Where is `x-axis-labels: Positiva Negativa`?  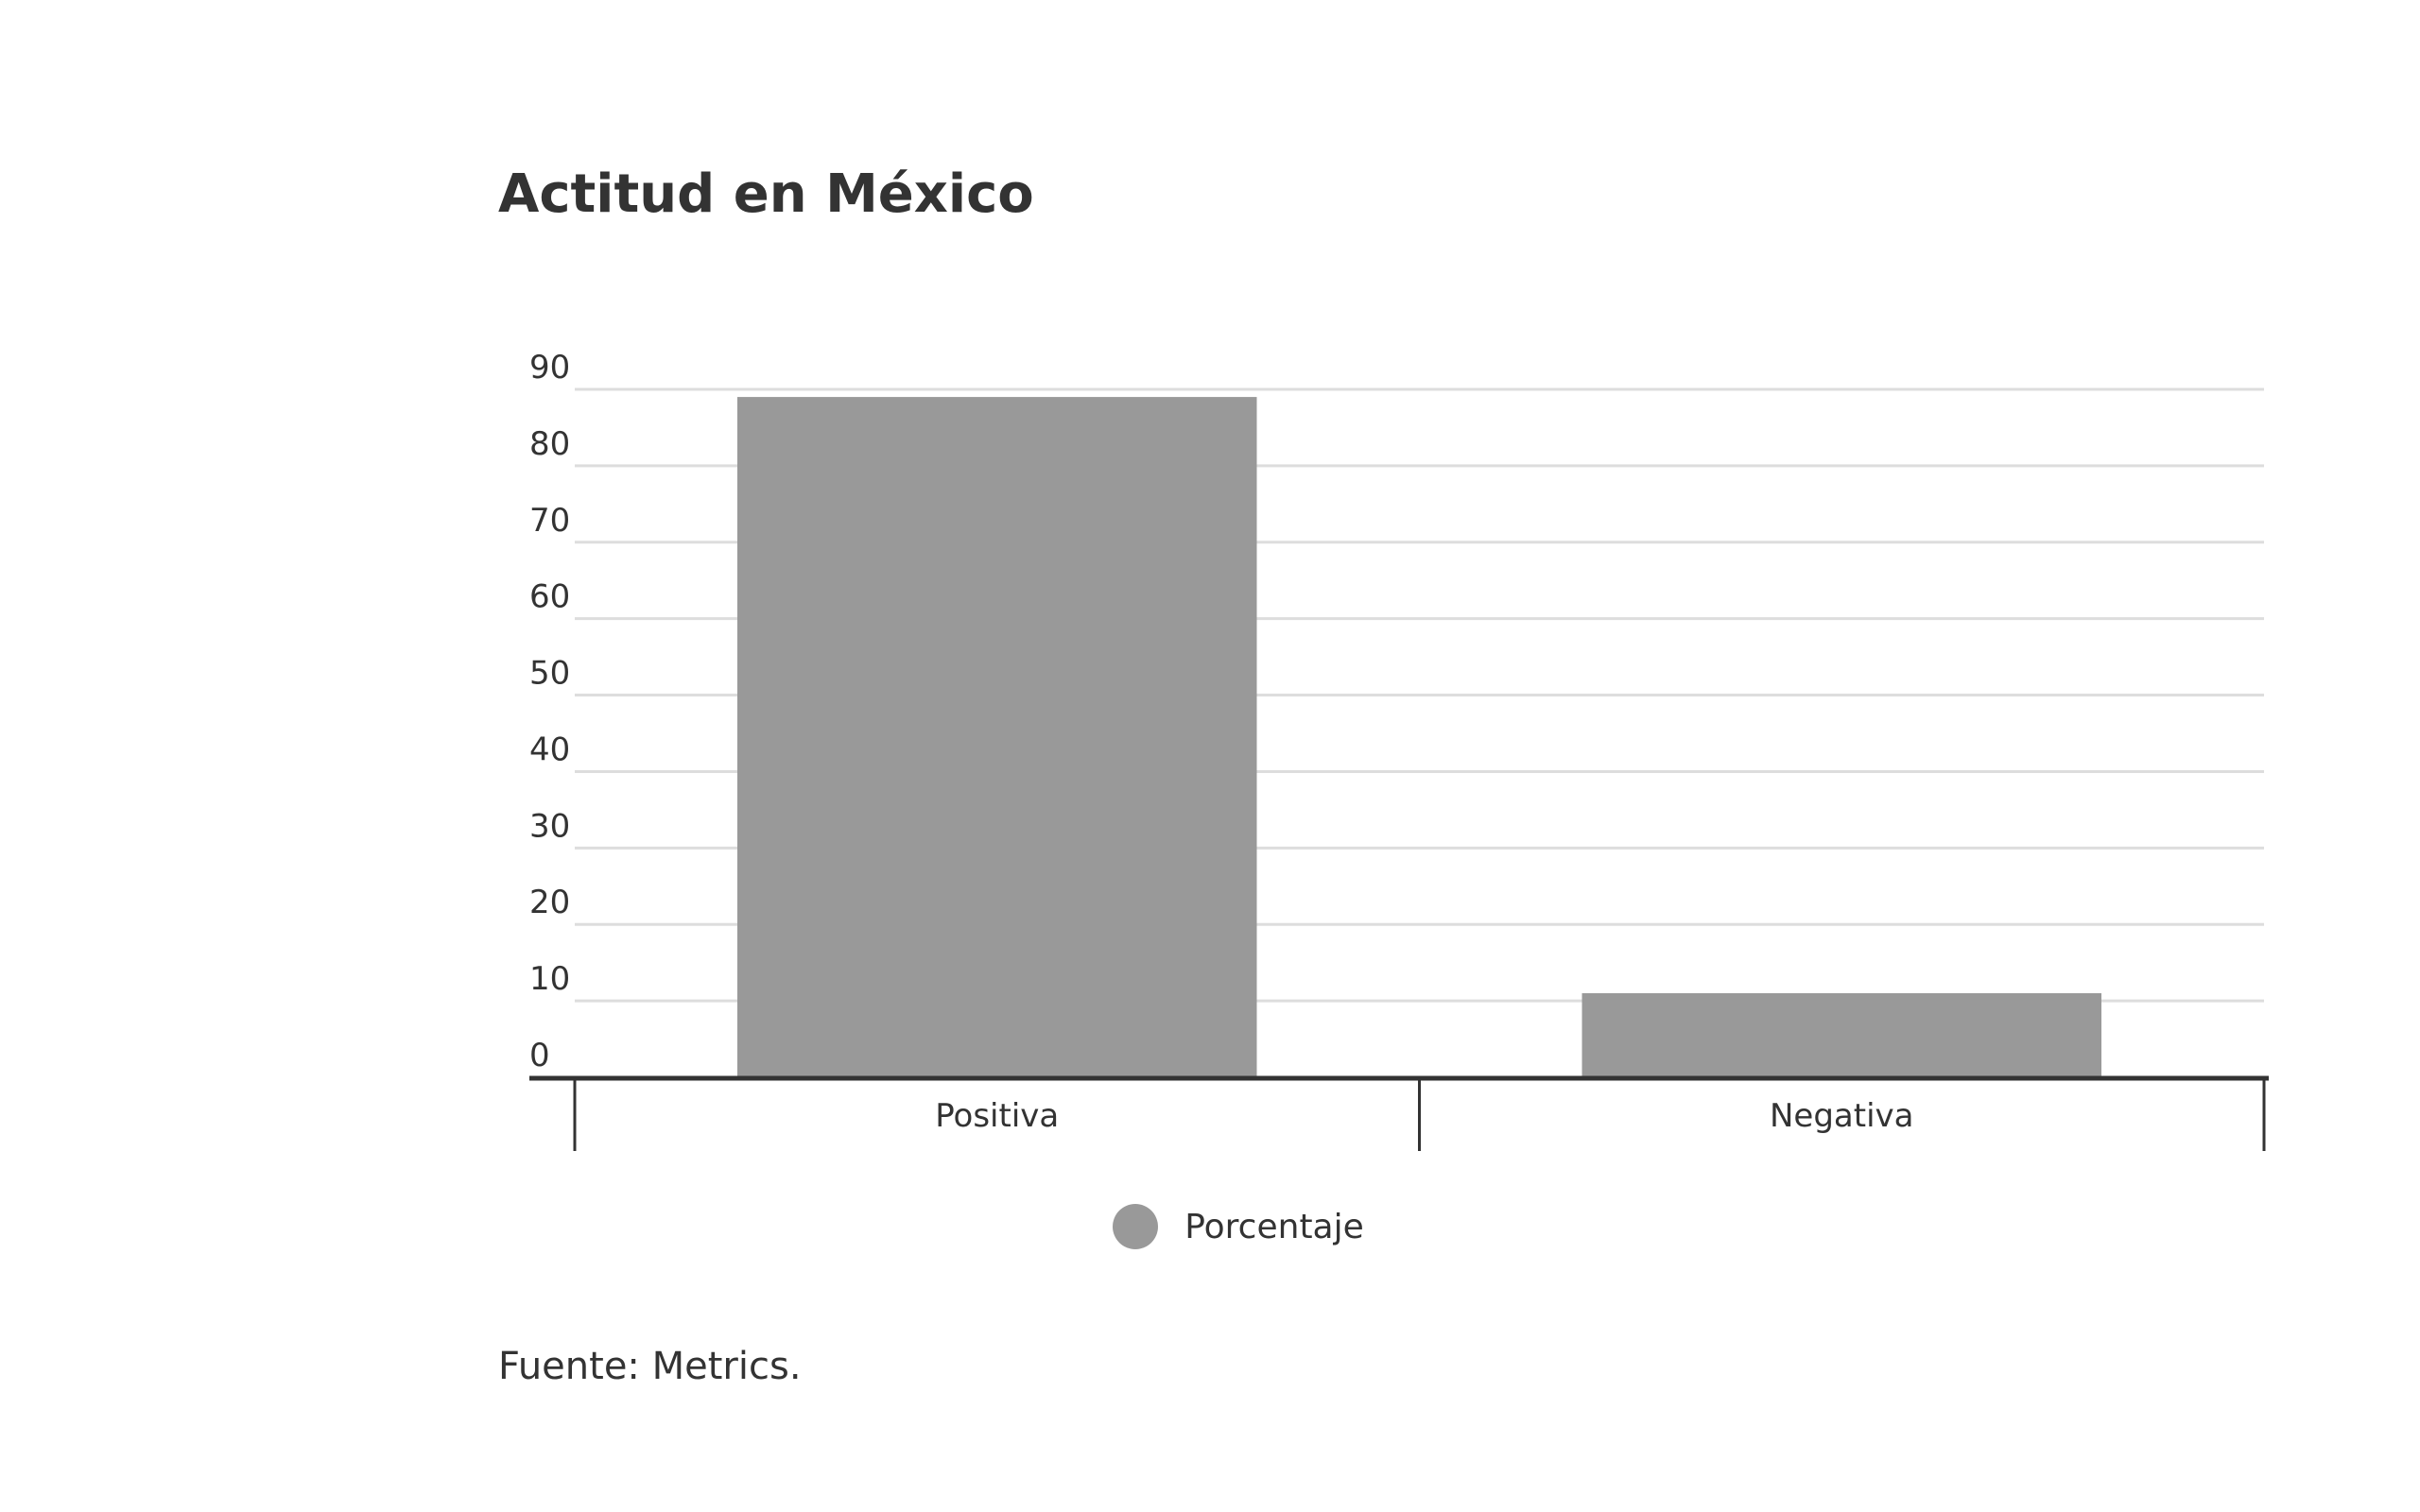
x-axis-labels: Positiva Negativa is located at coordinates (1424, 1116).